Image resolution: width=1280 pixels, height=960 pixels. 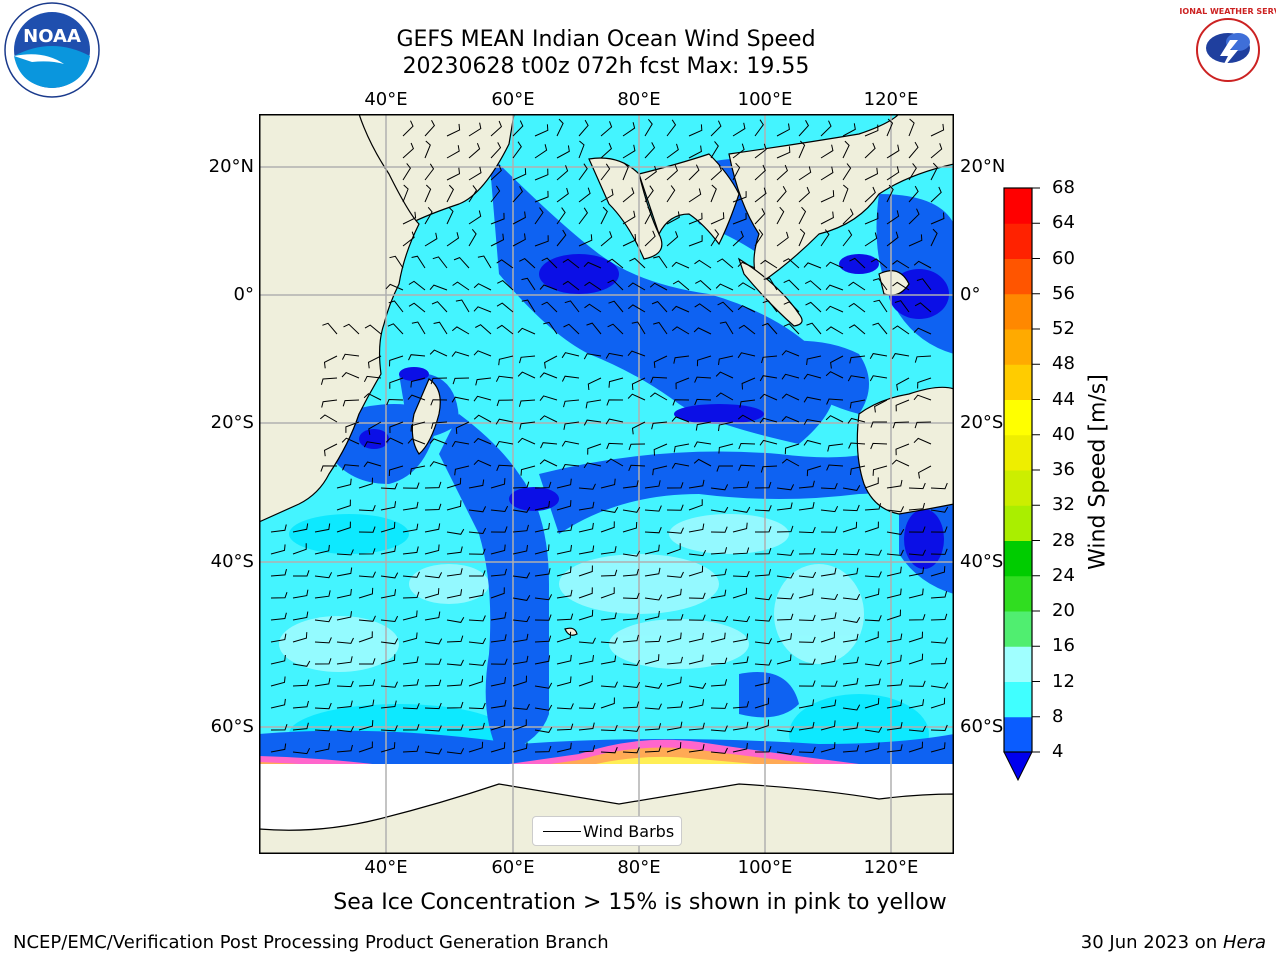 What do you see at coordinates (232, 726) in the screenshot?
I see `lat-tick-left: 60°S` at bounding box center [232, 726].